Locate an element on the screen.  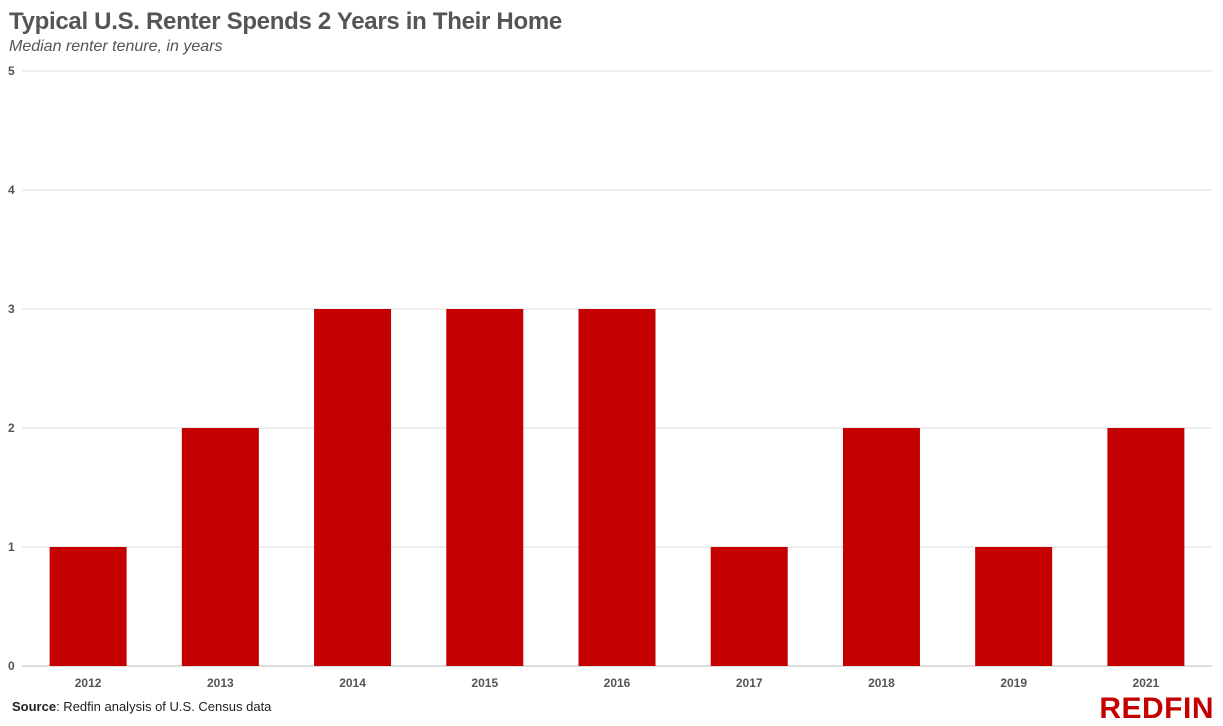
y-tick-label: 3 is located at coordinates (11, 309).